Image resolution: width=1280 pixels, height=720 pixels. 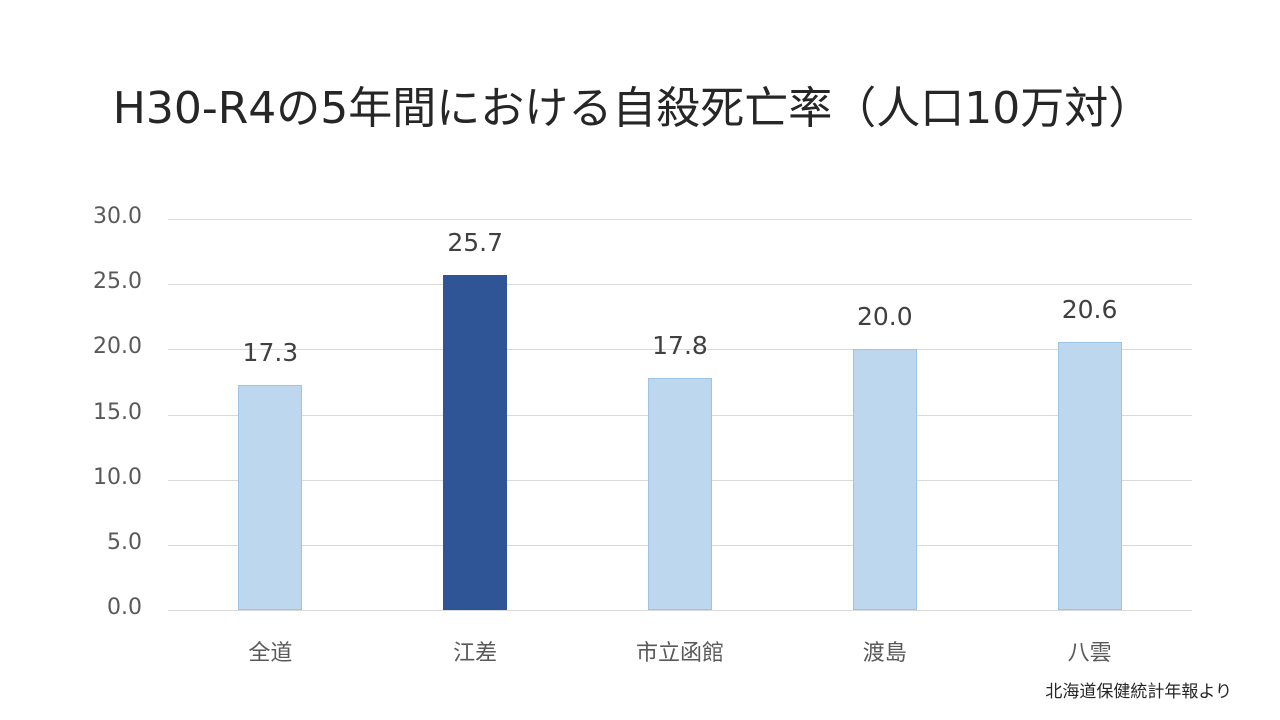 I want to click on y-tick-label: 15.0, so click(x=117, y=412).